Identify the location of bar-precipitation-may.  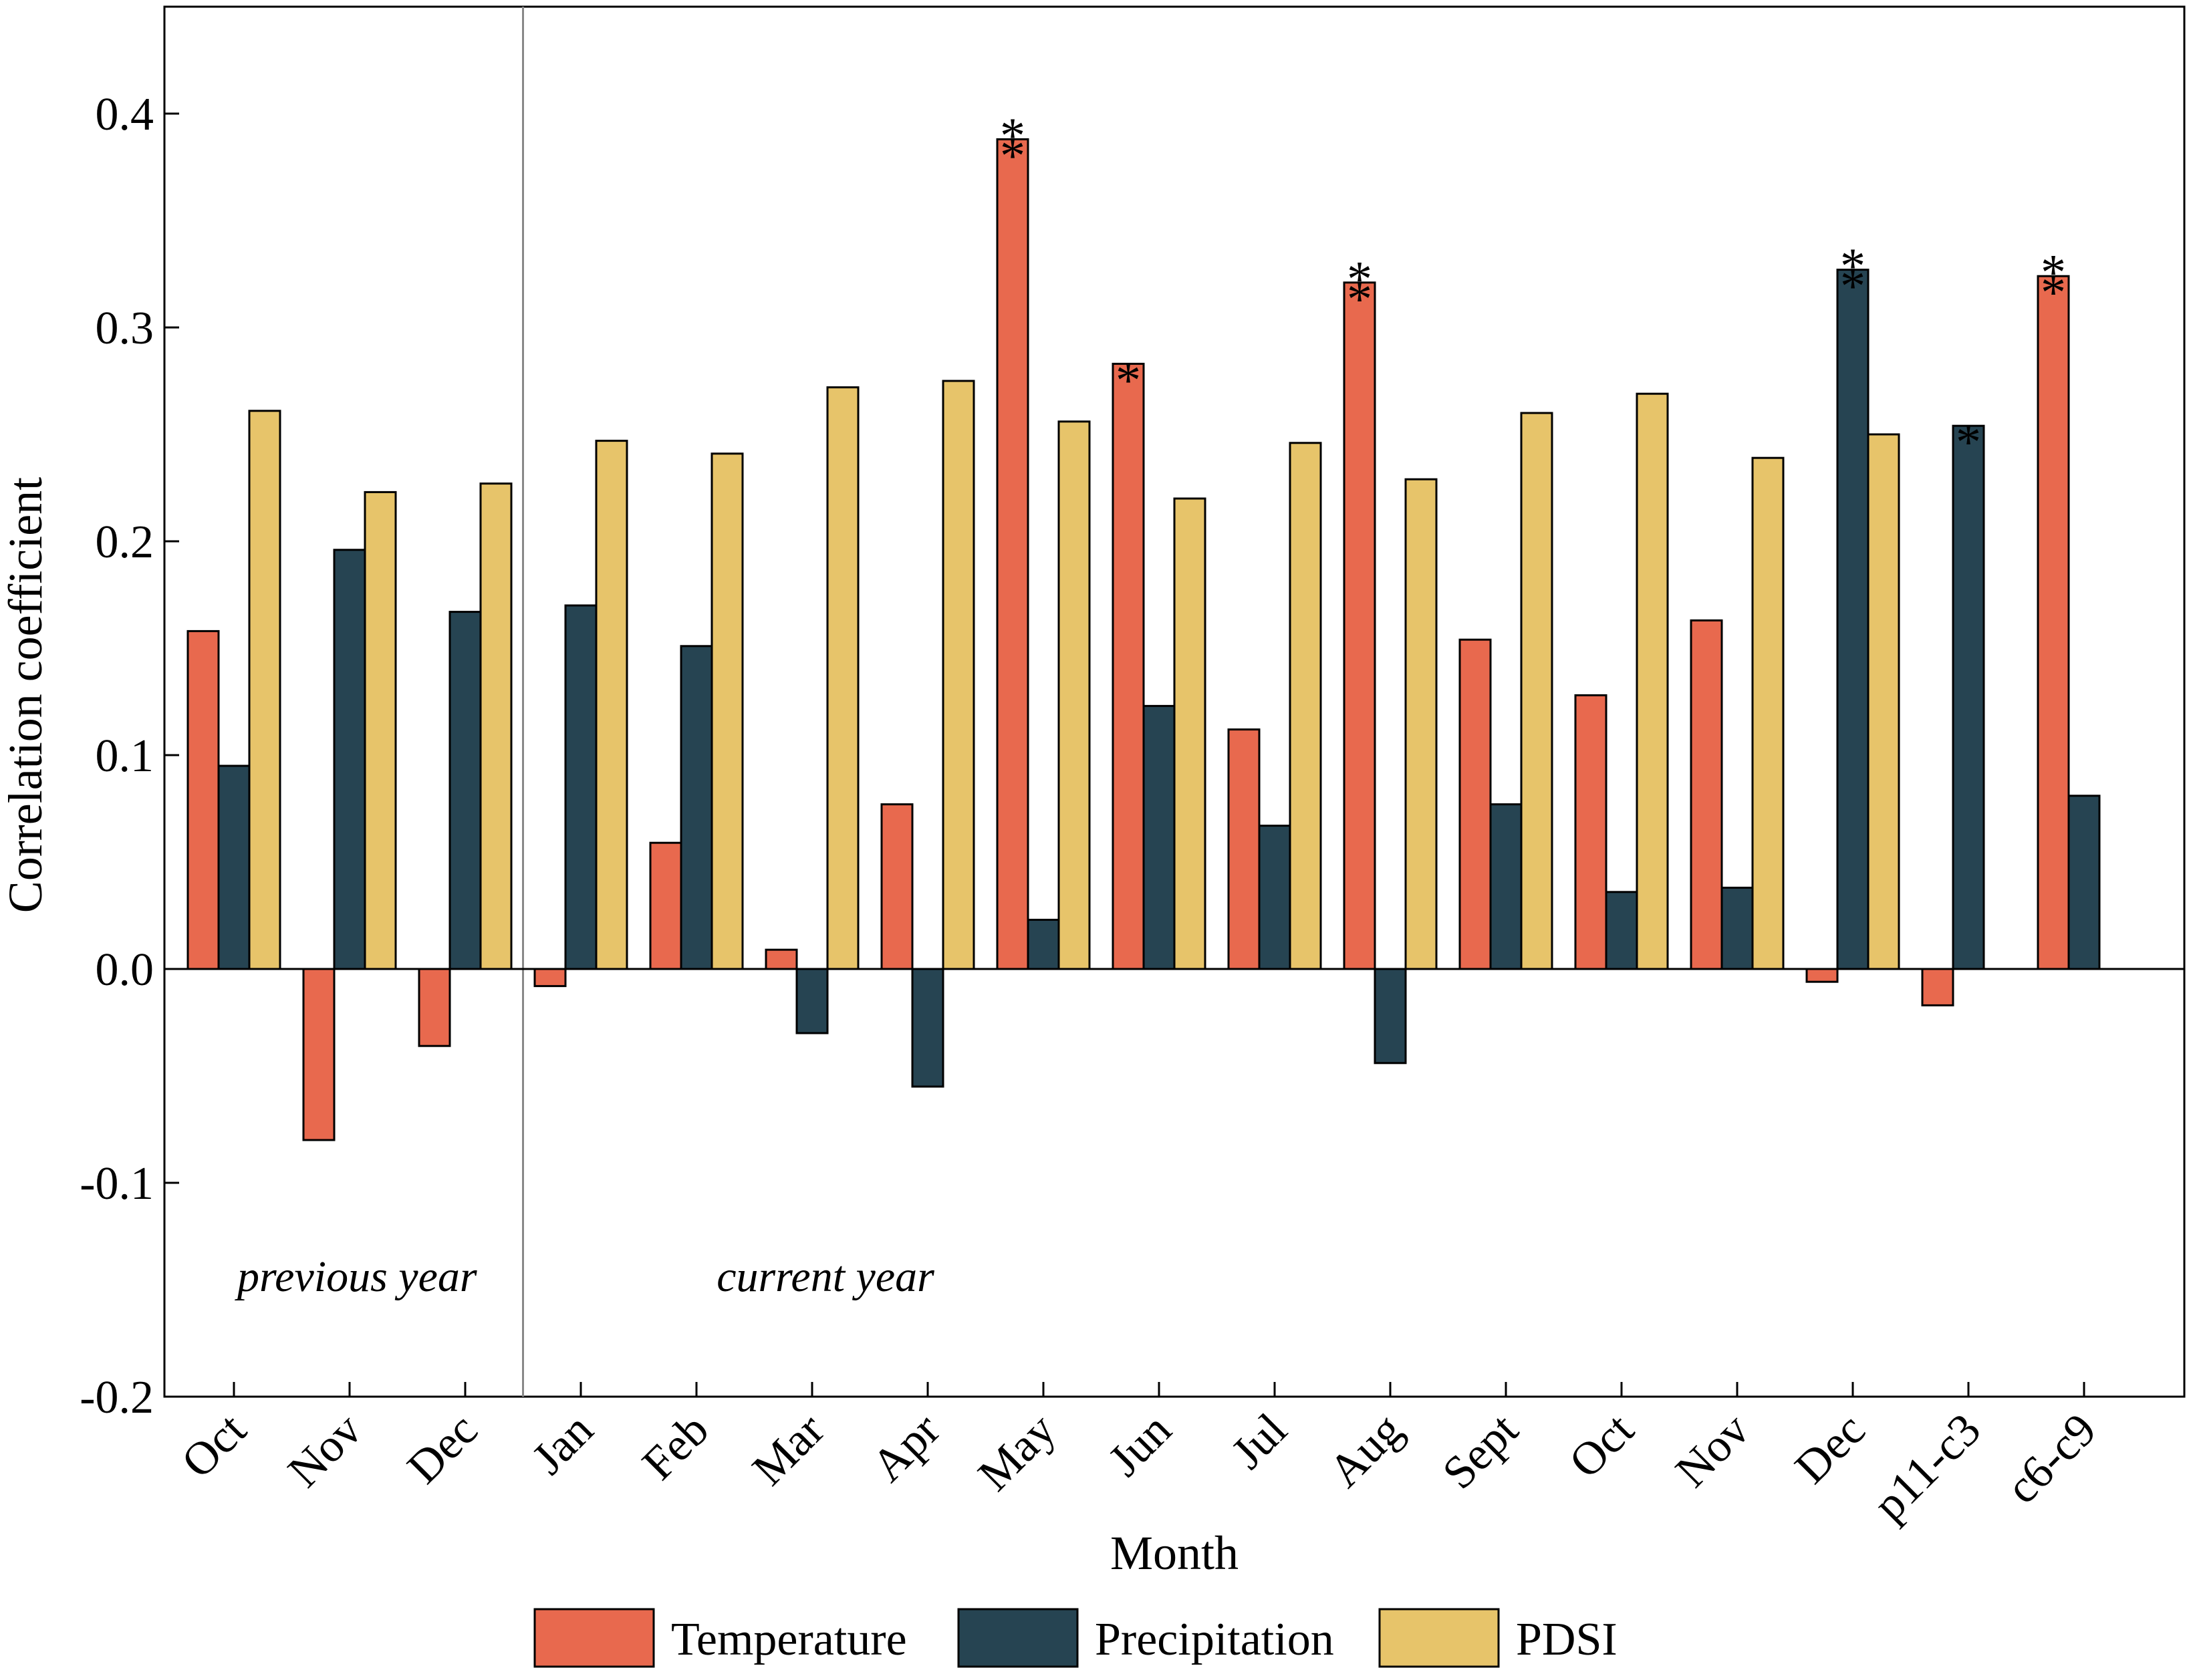
(1043, 944).